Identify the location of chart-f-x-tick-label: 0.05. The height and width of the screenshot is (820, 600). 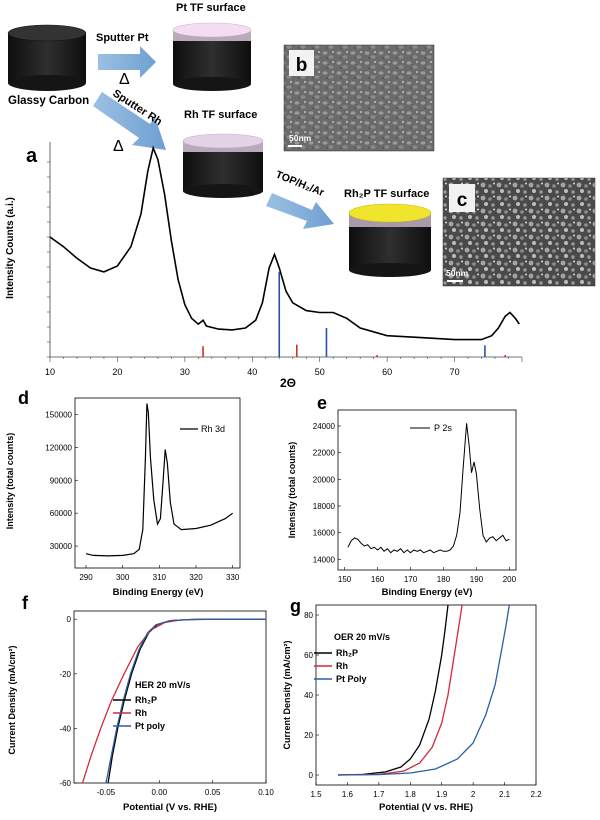
(213, 792).